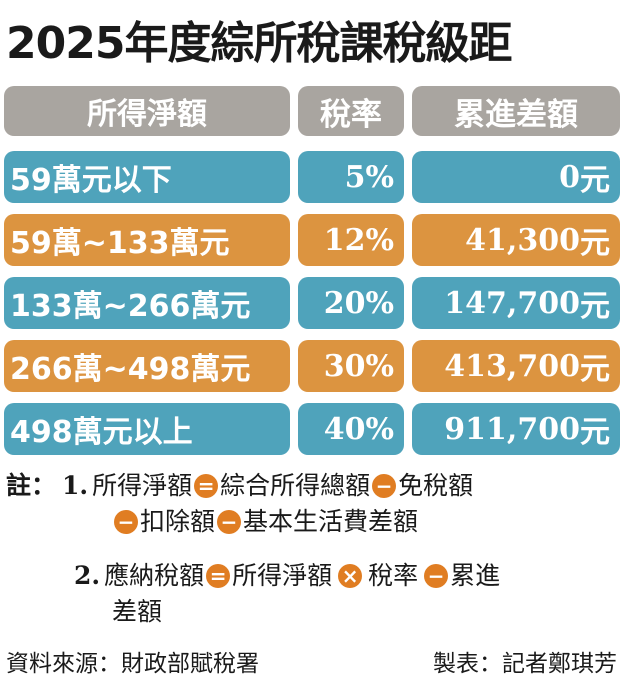  What do you see at coordinates (393, 575) in the screenshot?
I see `note-term: 稅率` at bounding box center [393, 575].